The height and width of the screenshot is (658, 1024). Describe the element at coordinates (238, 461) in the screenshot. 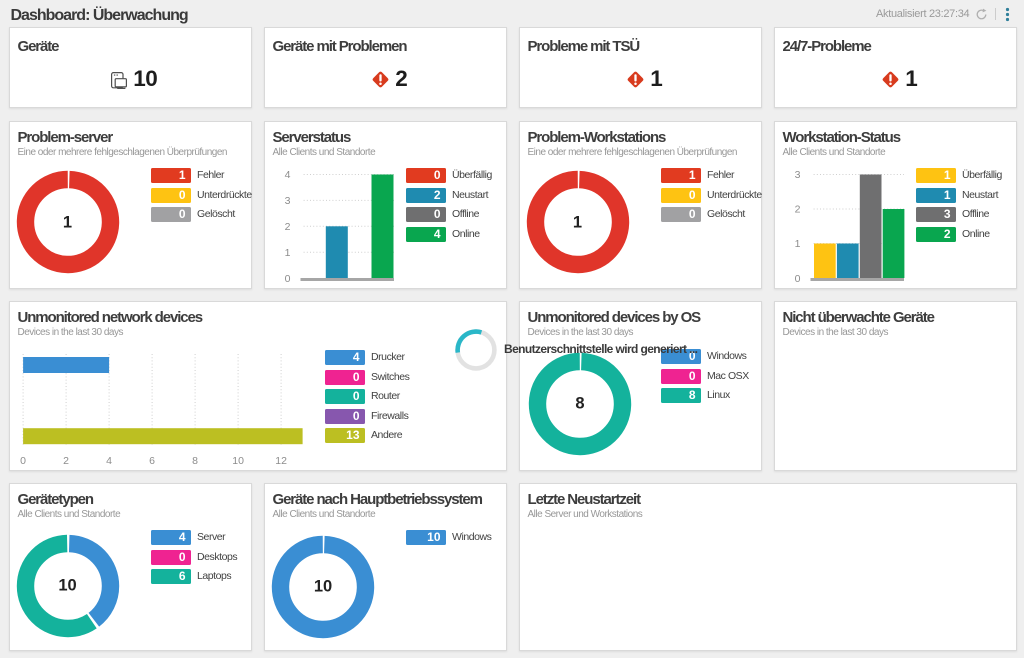

I see `svg-text: 10` at that location.